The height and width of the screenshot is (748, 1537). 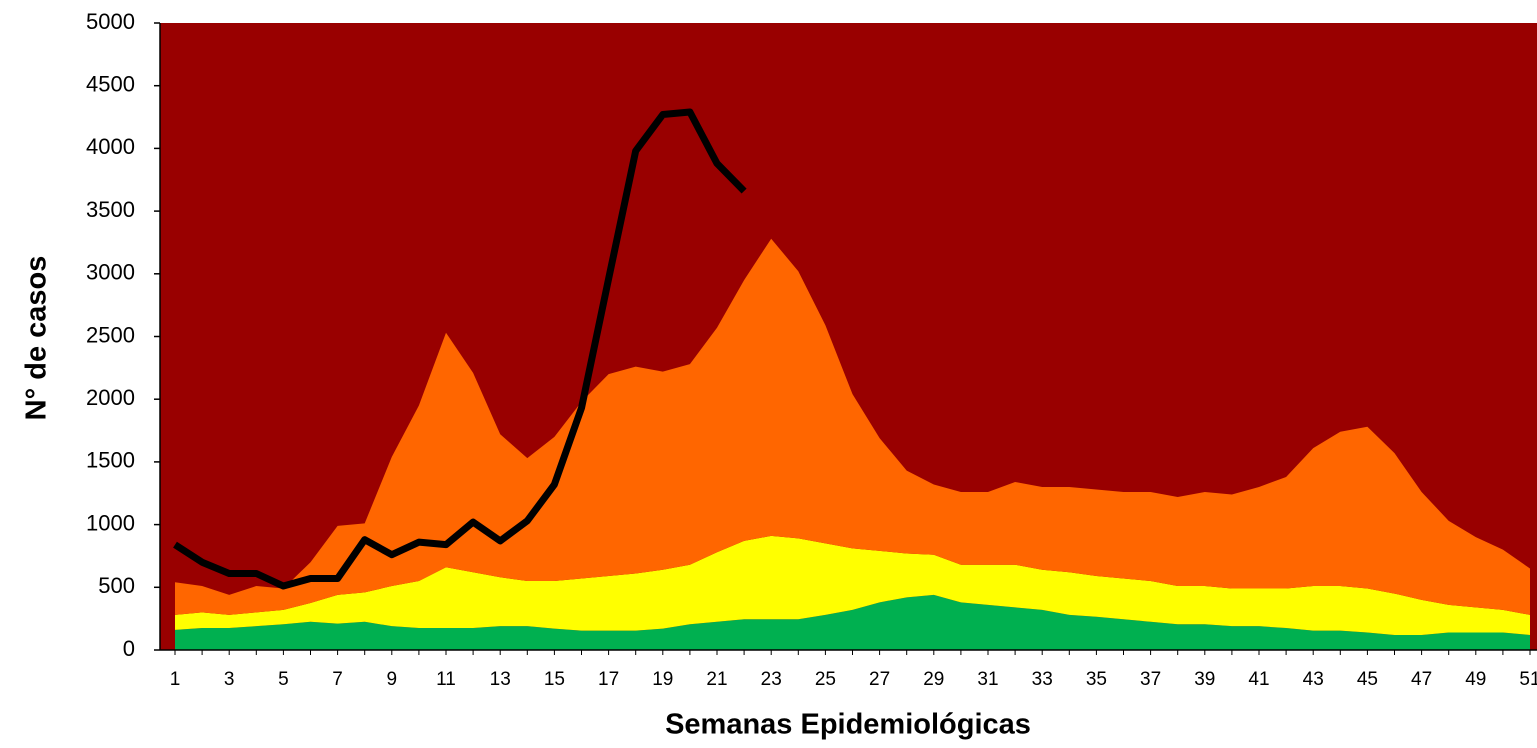 What do you see at coordinates (1421, 679) in the screenshot?
I see `x-tick-label: 47` at bounding box center [1421, 679].